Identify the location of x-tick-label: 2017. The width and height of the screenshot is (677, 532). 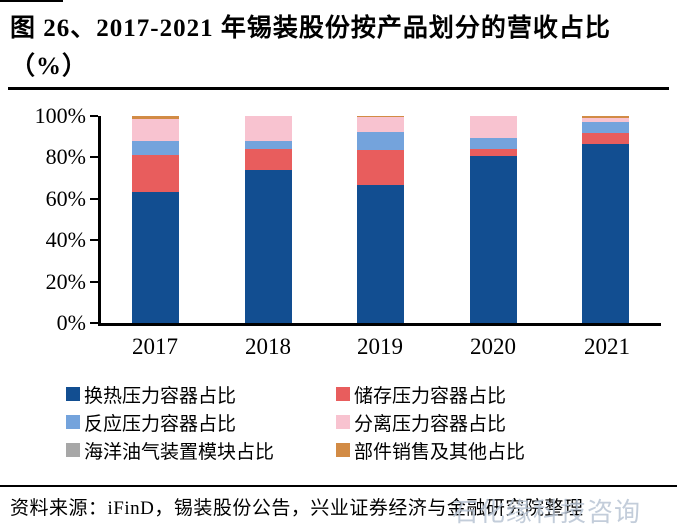
(155, 346).